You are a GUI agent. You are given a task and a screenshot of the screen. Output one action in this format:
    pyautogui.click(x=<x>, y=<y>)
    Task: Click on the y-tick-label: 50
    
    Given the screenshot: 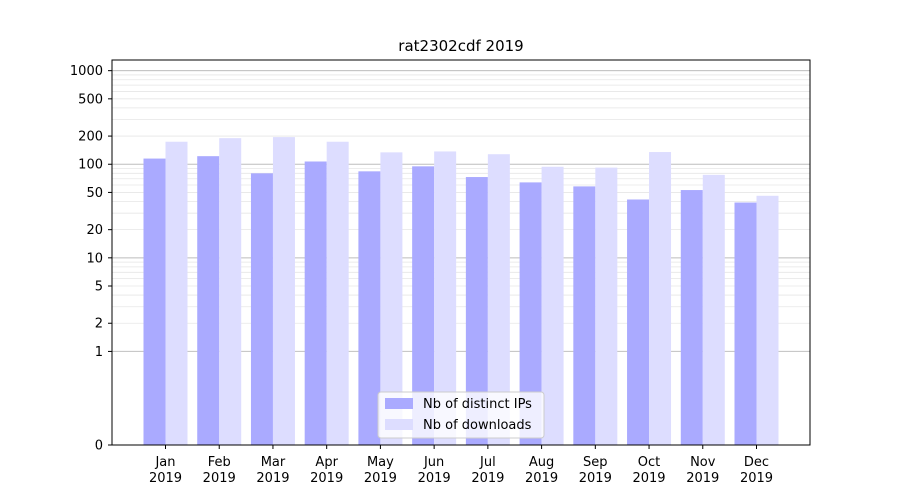 What is the action you would take?
    pyautogui.click(x=94, y=193)
    